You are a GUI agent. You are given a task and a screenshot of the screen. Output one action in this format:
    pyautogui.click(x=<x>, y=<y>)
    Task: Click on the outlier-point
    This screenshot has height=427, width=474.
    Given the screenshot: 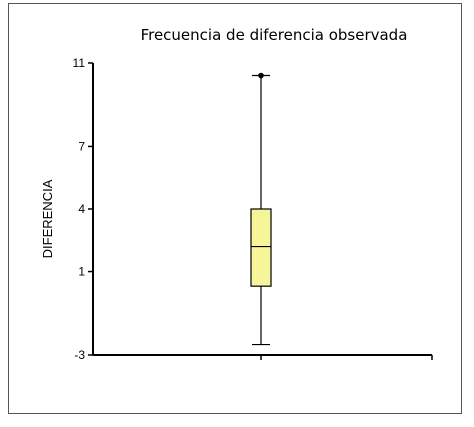 What is the action you would take?
    pyautogui.click(x=261, y=75)
    